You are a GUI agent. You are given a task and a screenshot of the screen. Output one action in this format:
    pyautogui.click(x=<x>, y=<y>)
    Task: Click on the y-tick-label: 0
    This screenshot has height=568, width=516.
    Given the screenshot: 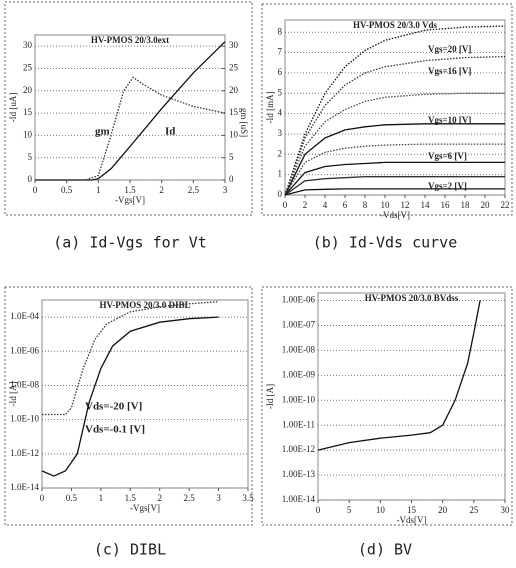 What is the action you would take?
    pyautogui.click(x=30, y=179)
    